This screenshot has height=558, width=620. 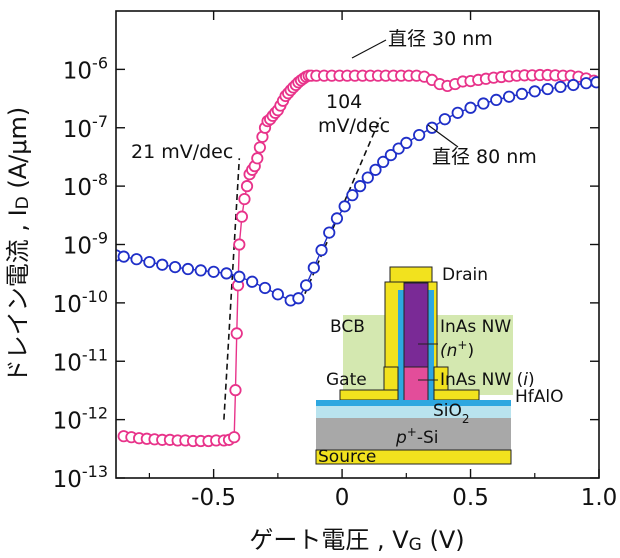 What do you see at coordinates (342, 498) in the screenshot?
I see `x-tick-label: 0` at bounding box center [342, 498].